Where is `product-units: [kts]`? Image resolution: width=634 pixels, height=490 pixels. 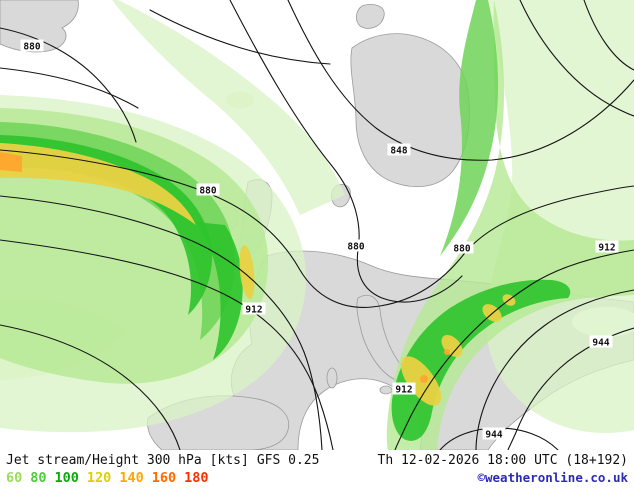
product-units: [kts] is located at coordinates (229, 460).